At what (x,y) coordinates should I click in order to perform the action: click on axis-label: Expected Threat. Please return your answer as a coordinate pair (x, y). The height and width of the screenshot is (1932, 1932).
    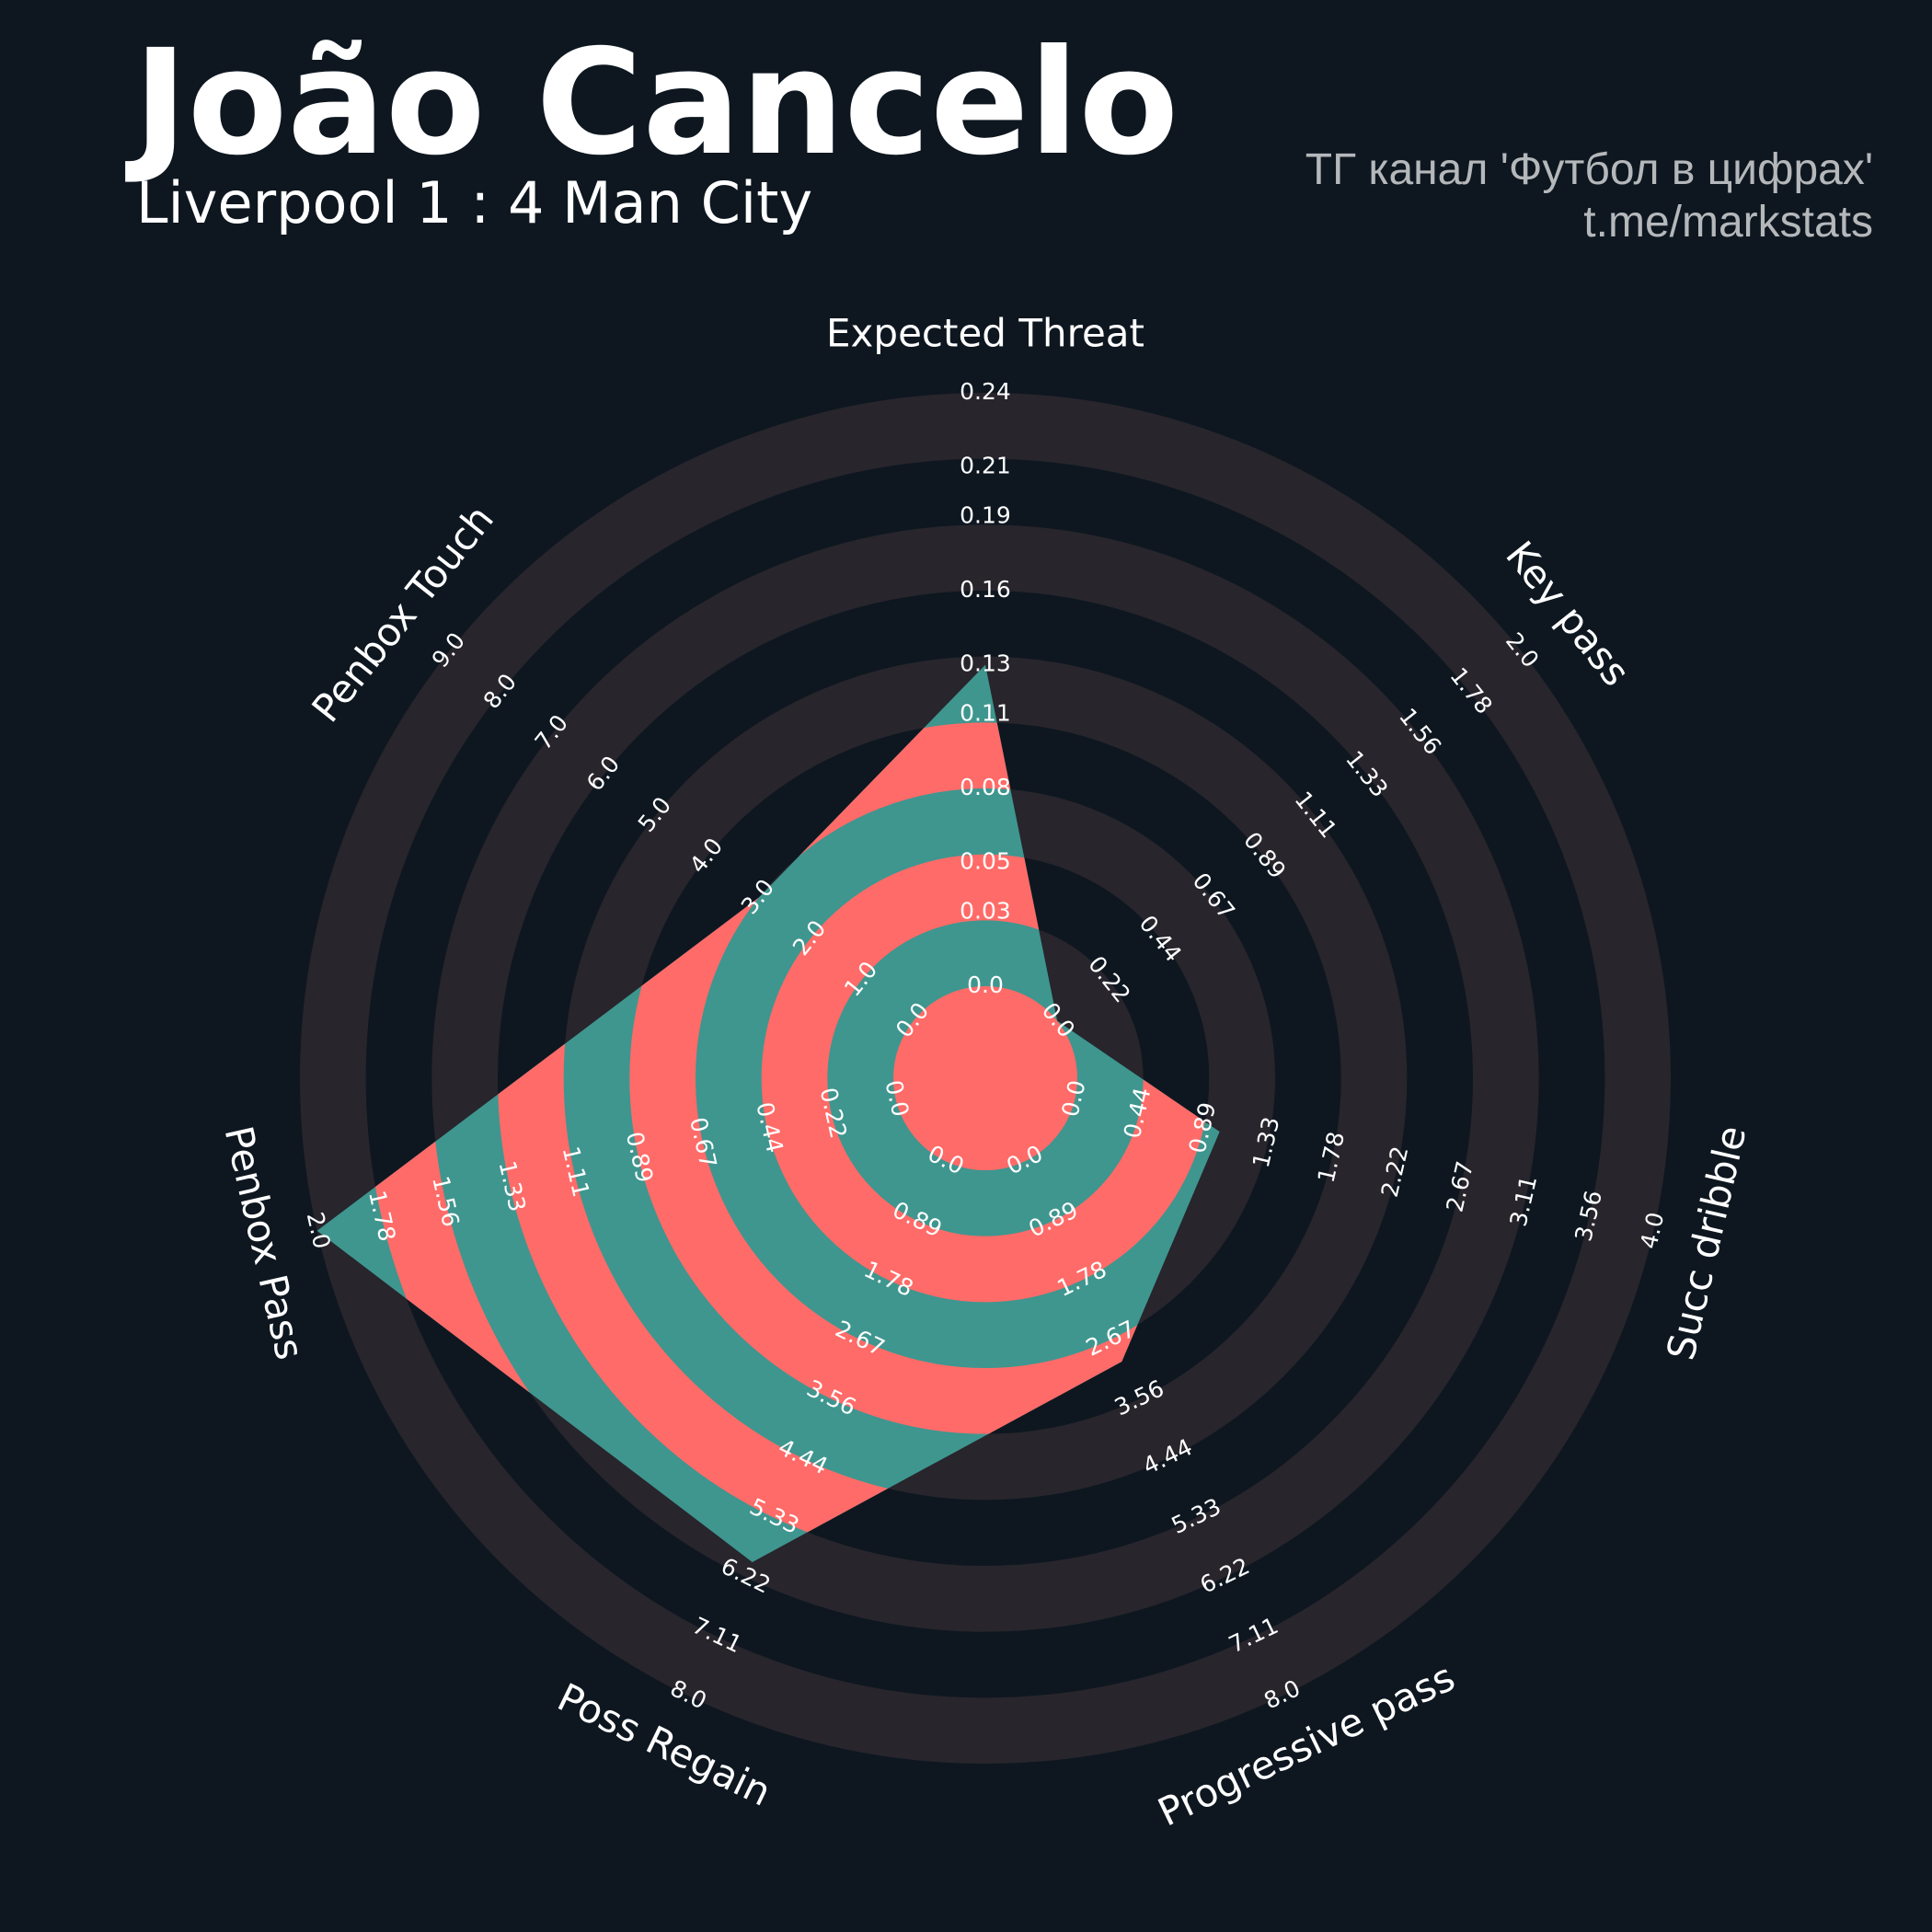
    Looking at the image, I should click on (985, 333).